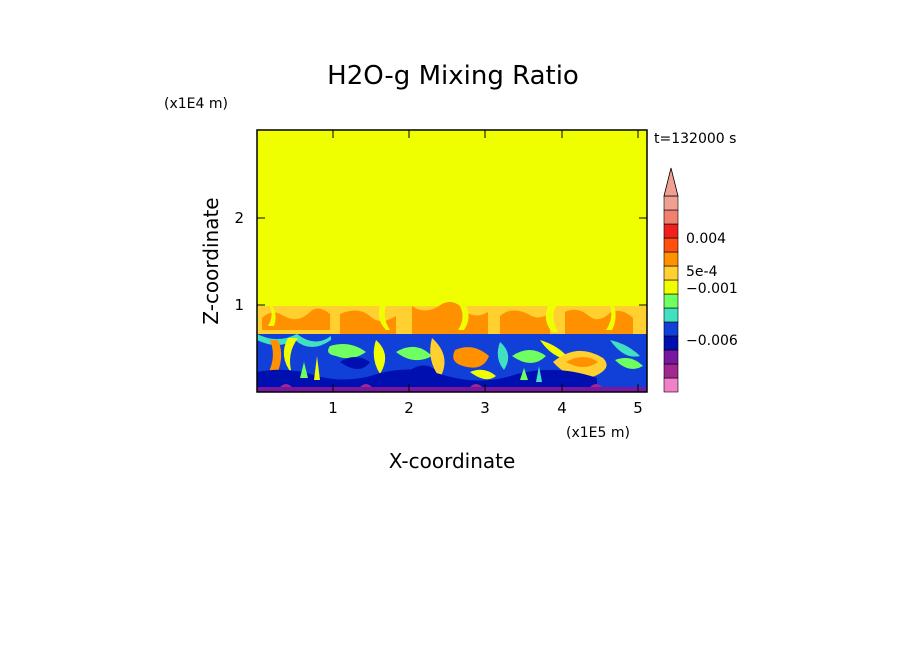  What do you see at coordinates (712, 341) in the screenshot?
I see `colorbar-label: −0.006` at bounding box center [712, 341].